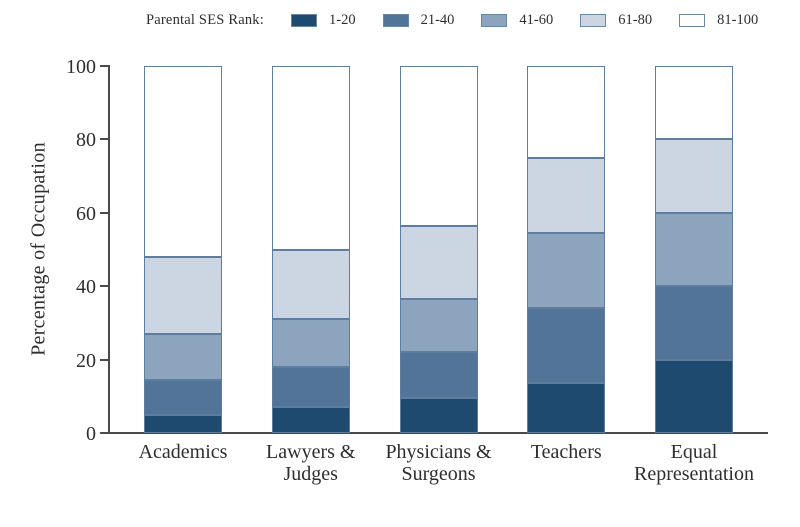 This screenshot has width=800, height=527. I want to click on y-tick-label: 0, so click(91, 434).